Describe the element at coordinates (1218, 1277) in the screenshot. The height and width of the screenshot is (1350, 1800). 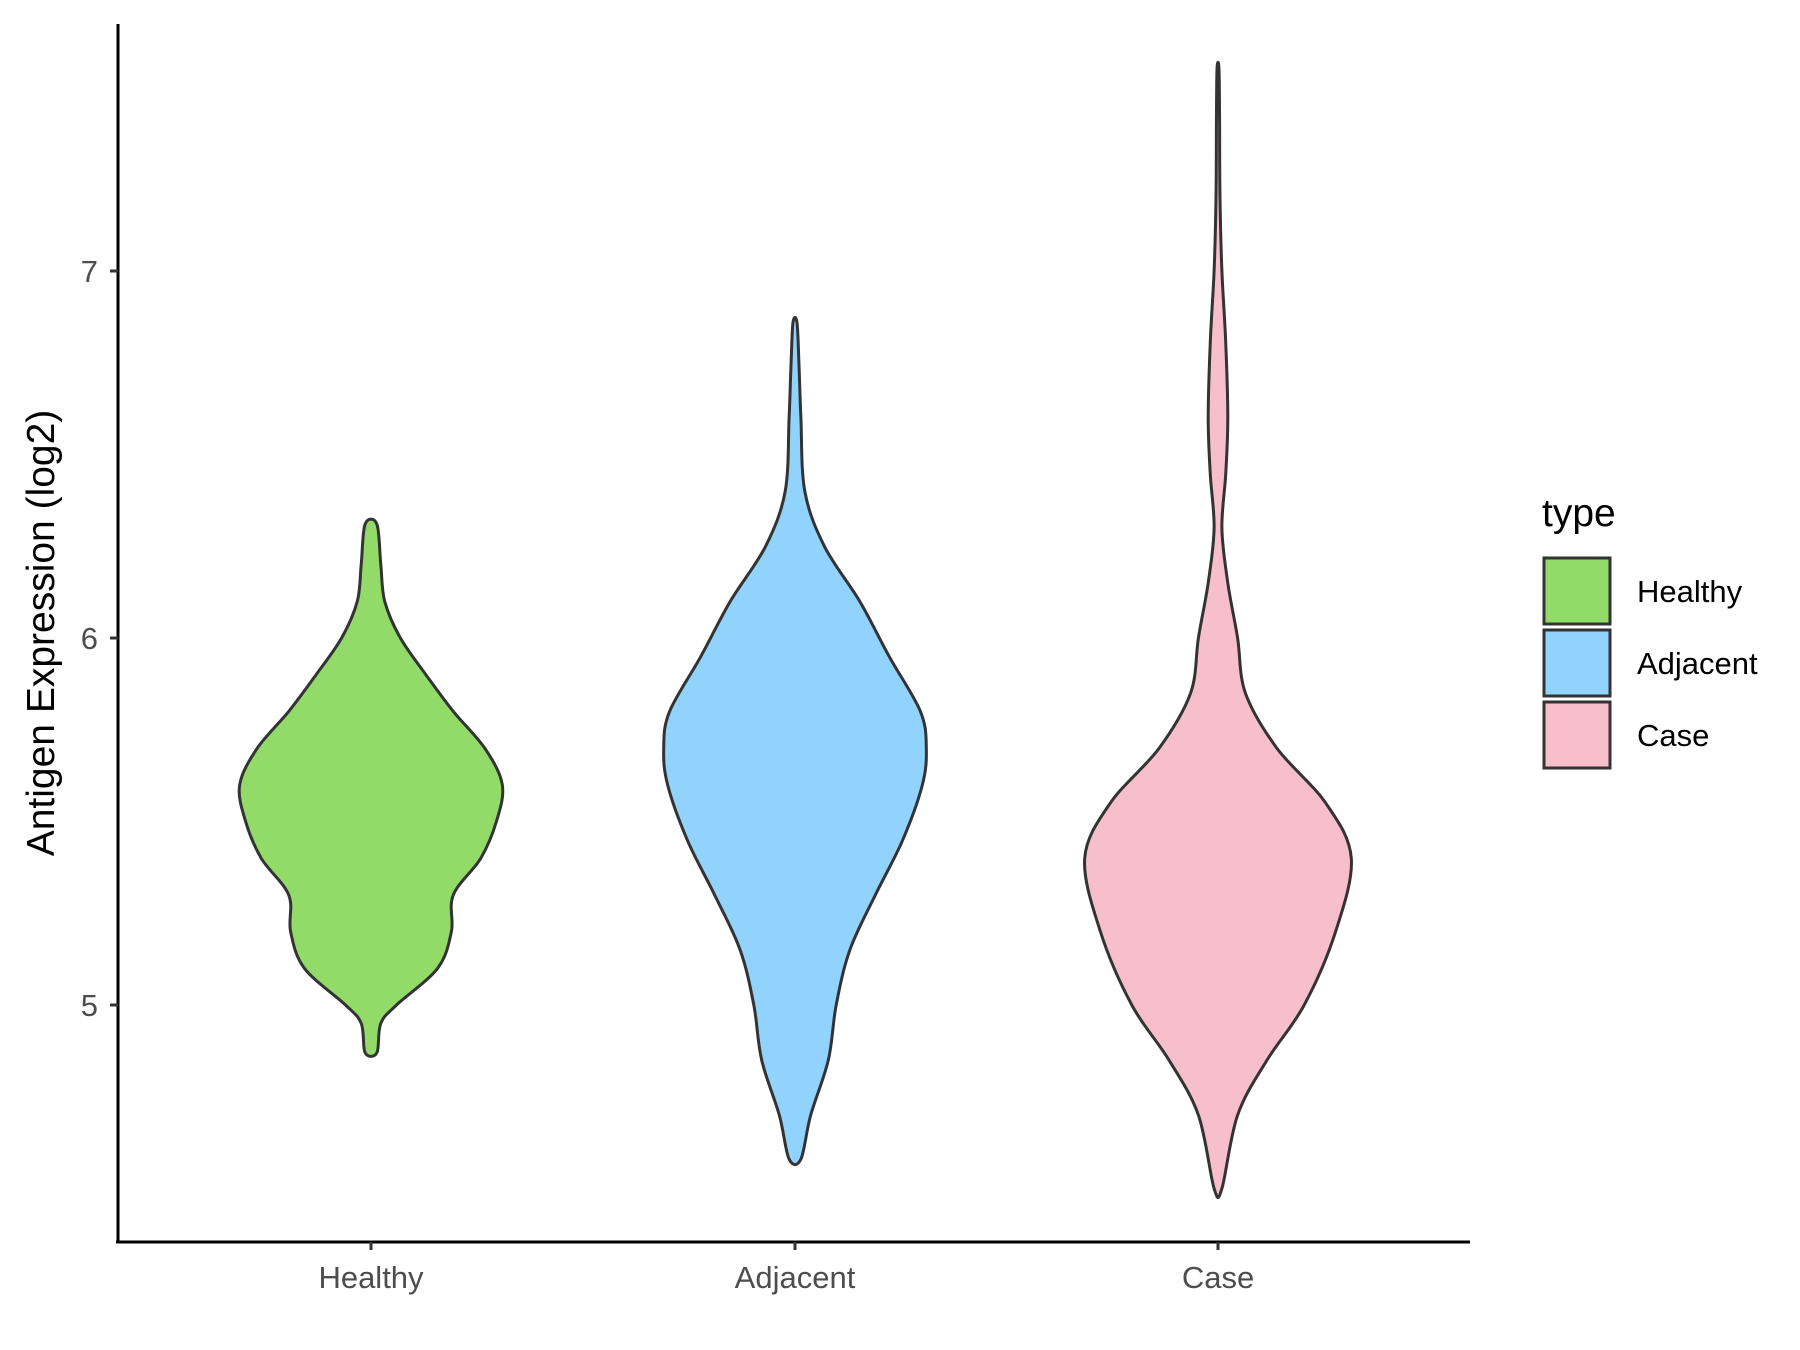
I see `x-tick-label: Case` at that location.